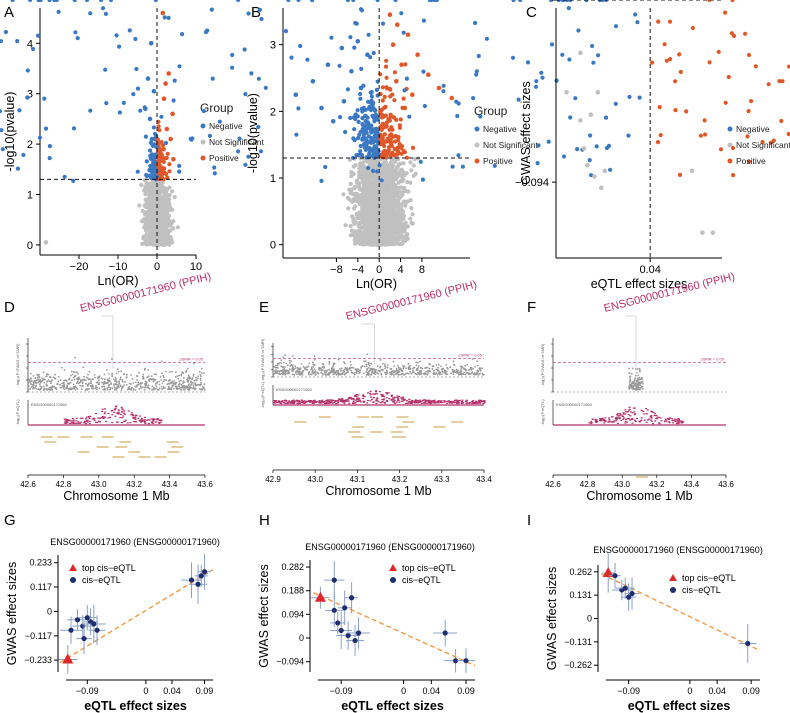 The height and width of the screenshot is (713, 790). What do you see at coordinates (376, 284) in the screenshot?
I see `x-axis-label: Ln(OR)` at bounding box center [376, 284].